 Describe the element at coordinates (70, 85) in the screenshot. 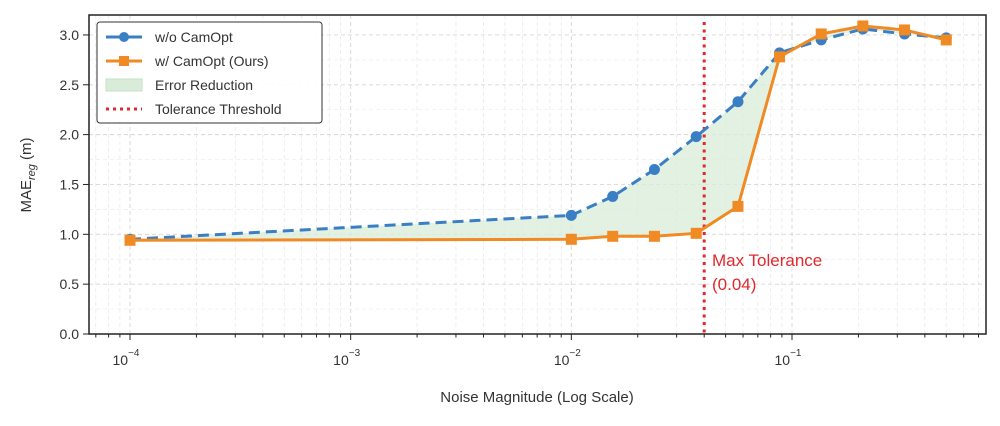

I see `y-tick-label: 2.5` at that location.